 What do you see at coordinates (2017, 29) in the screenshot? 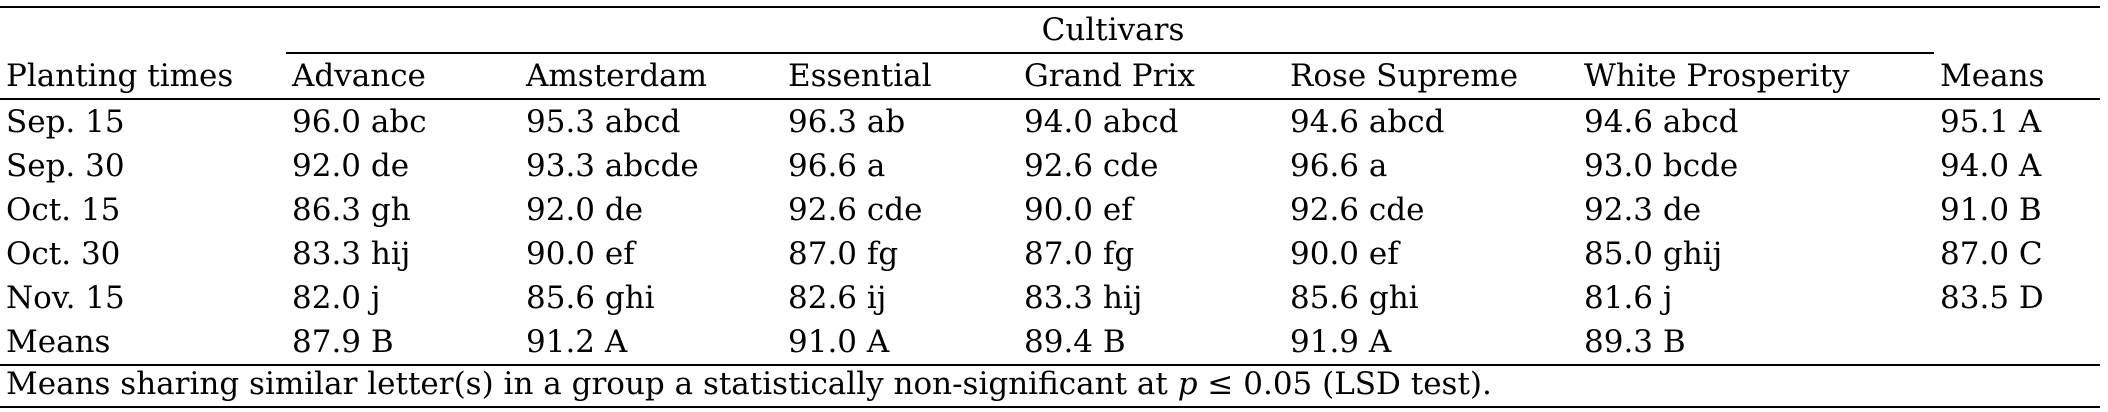
I see `group-header-empty-right` at bounding box center [2017, 29].